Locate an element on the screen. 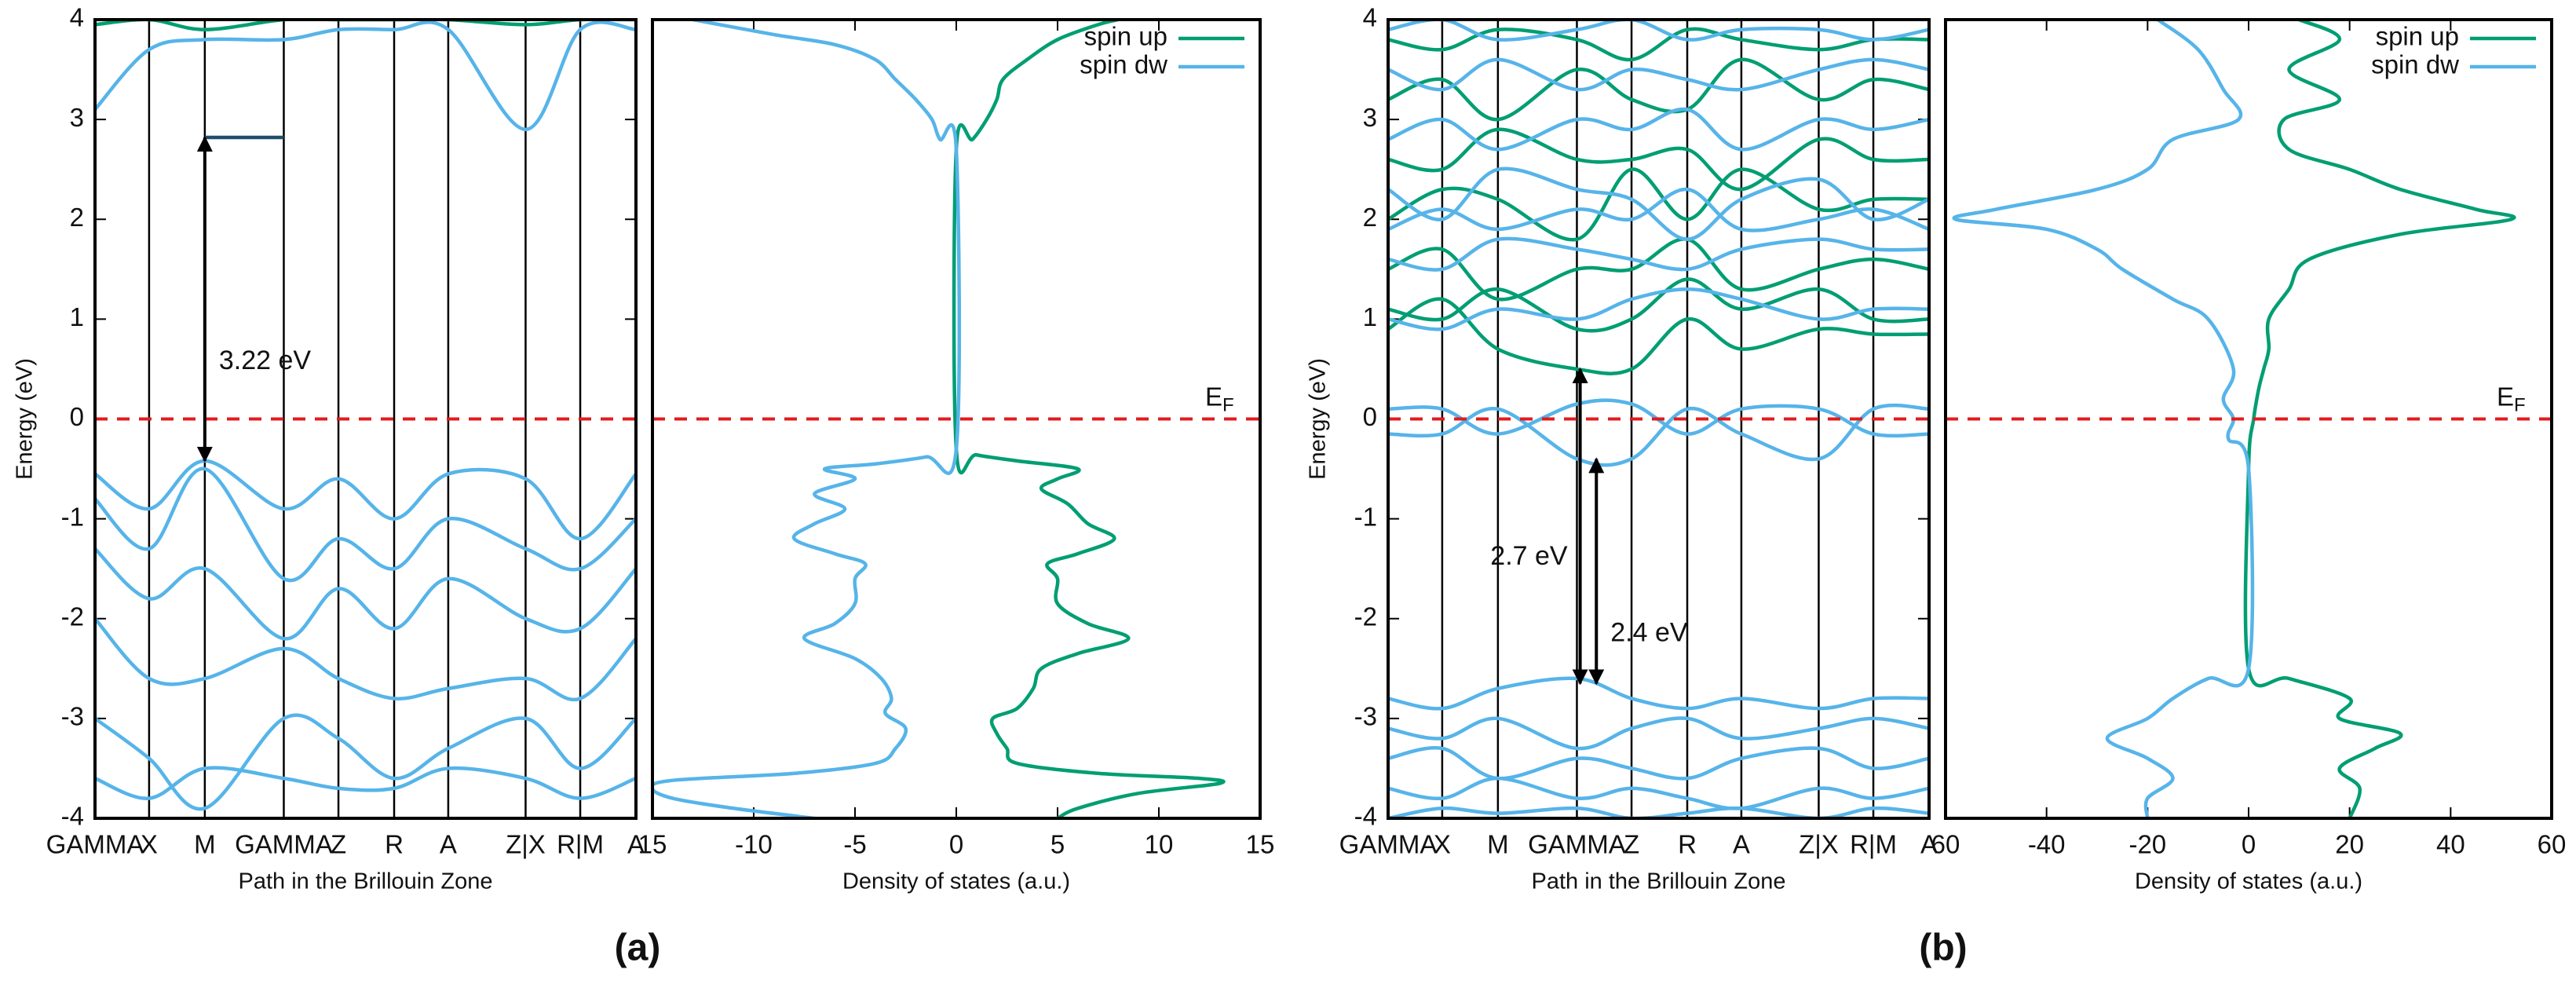  x-axis-label: Density of states (a.u.) is located at coordinates (2248, 881).